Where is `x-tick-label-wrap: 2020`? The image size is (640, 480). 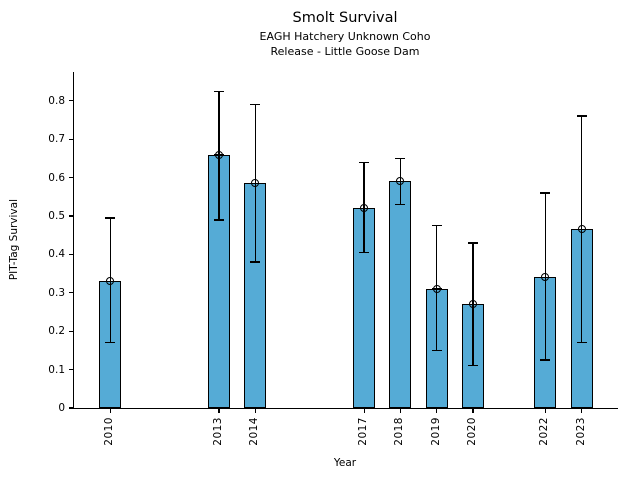 x-tick-label-wrap: 2020 is located at coordinates (472, 433).